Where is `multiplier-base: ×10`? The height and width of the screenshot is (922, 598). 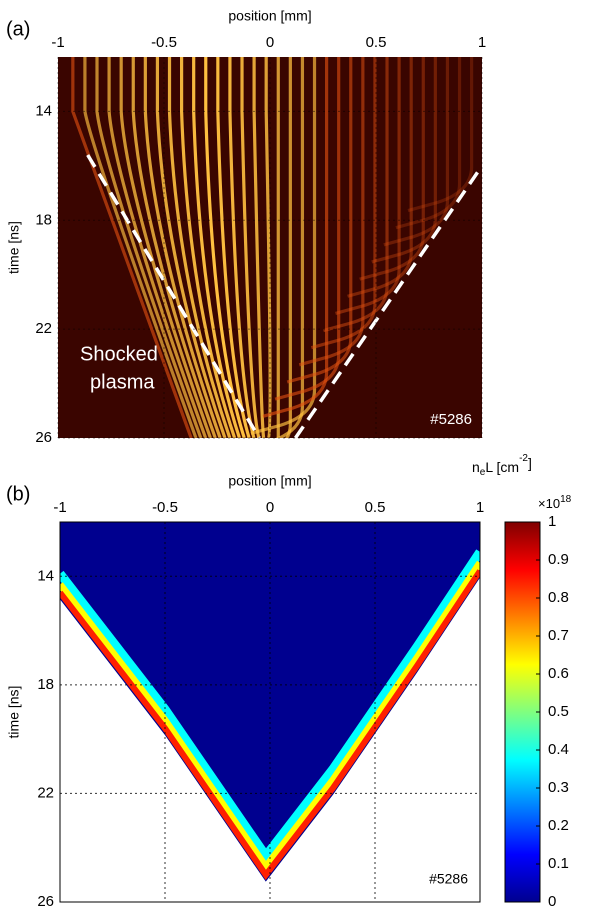
multiplier-base: ×10 is located at coordinates (549, 503).